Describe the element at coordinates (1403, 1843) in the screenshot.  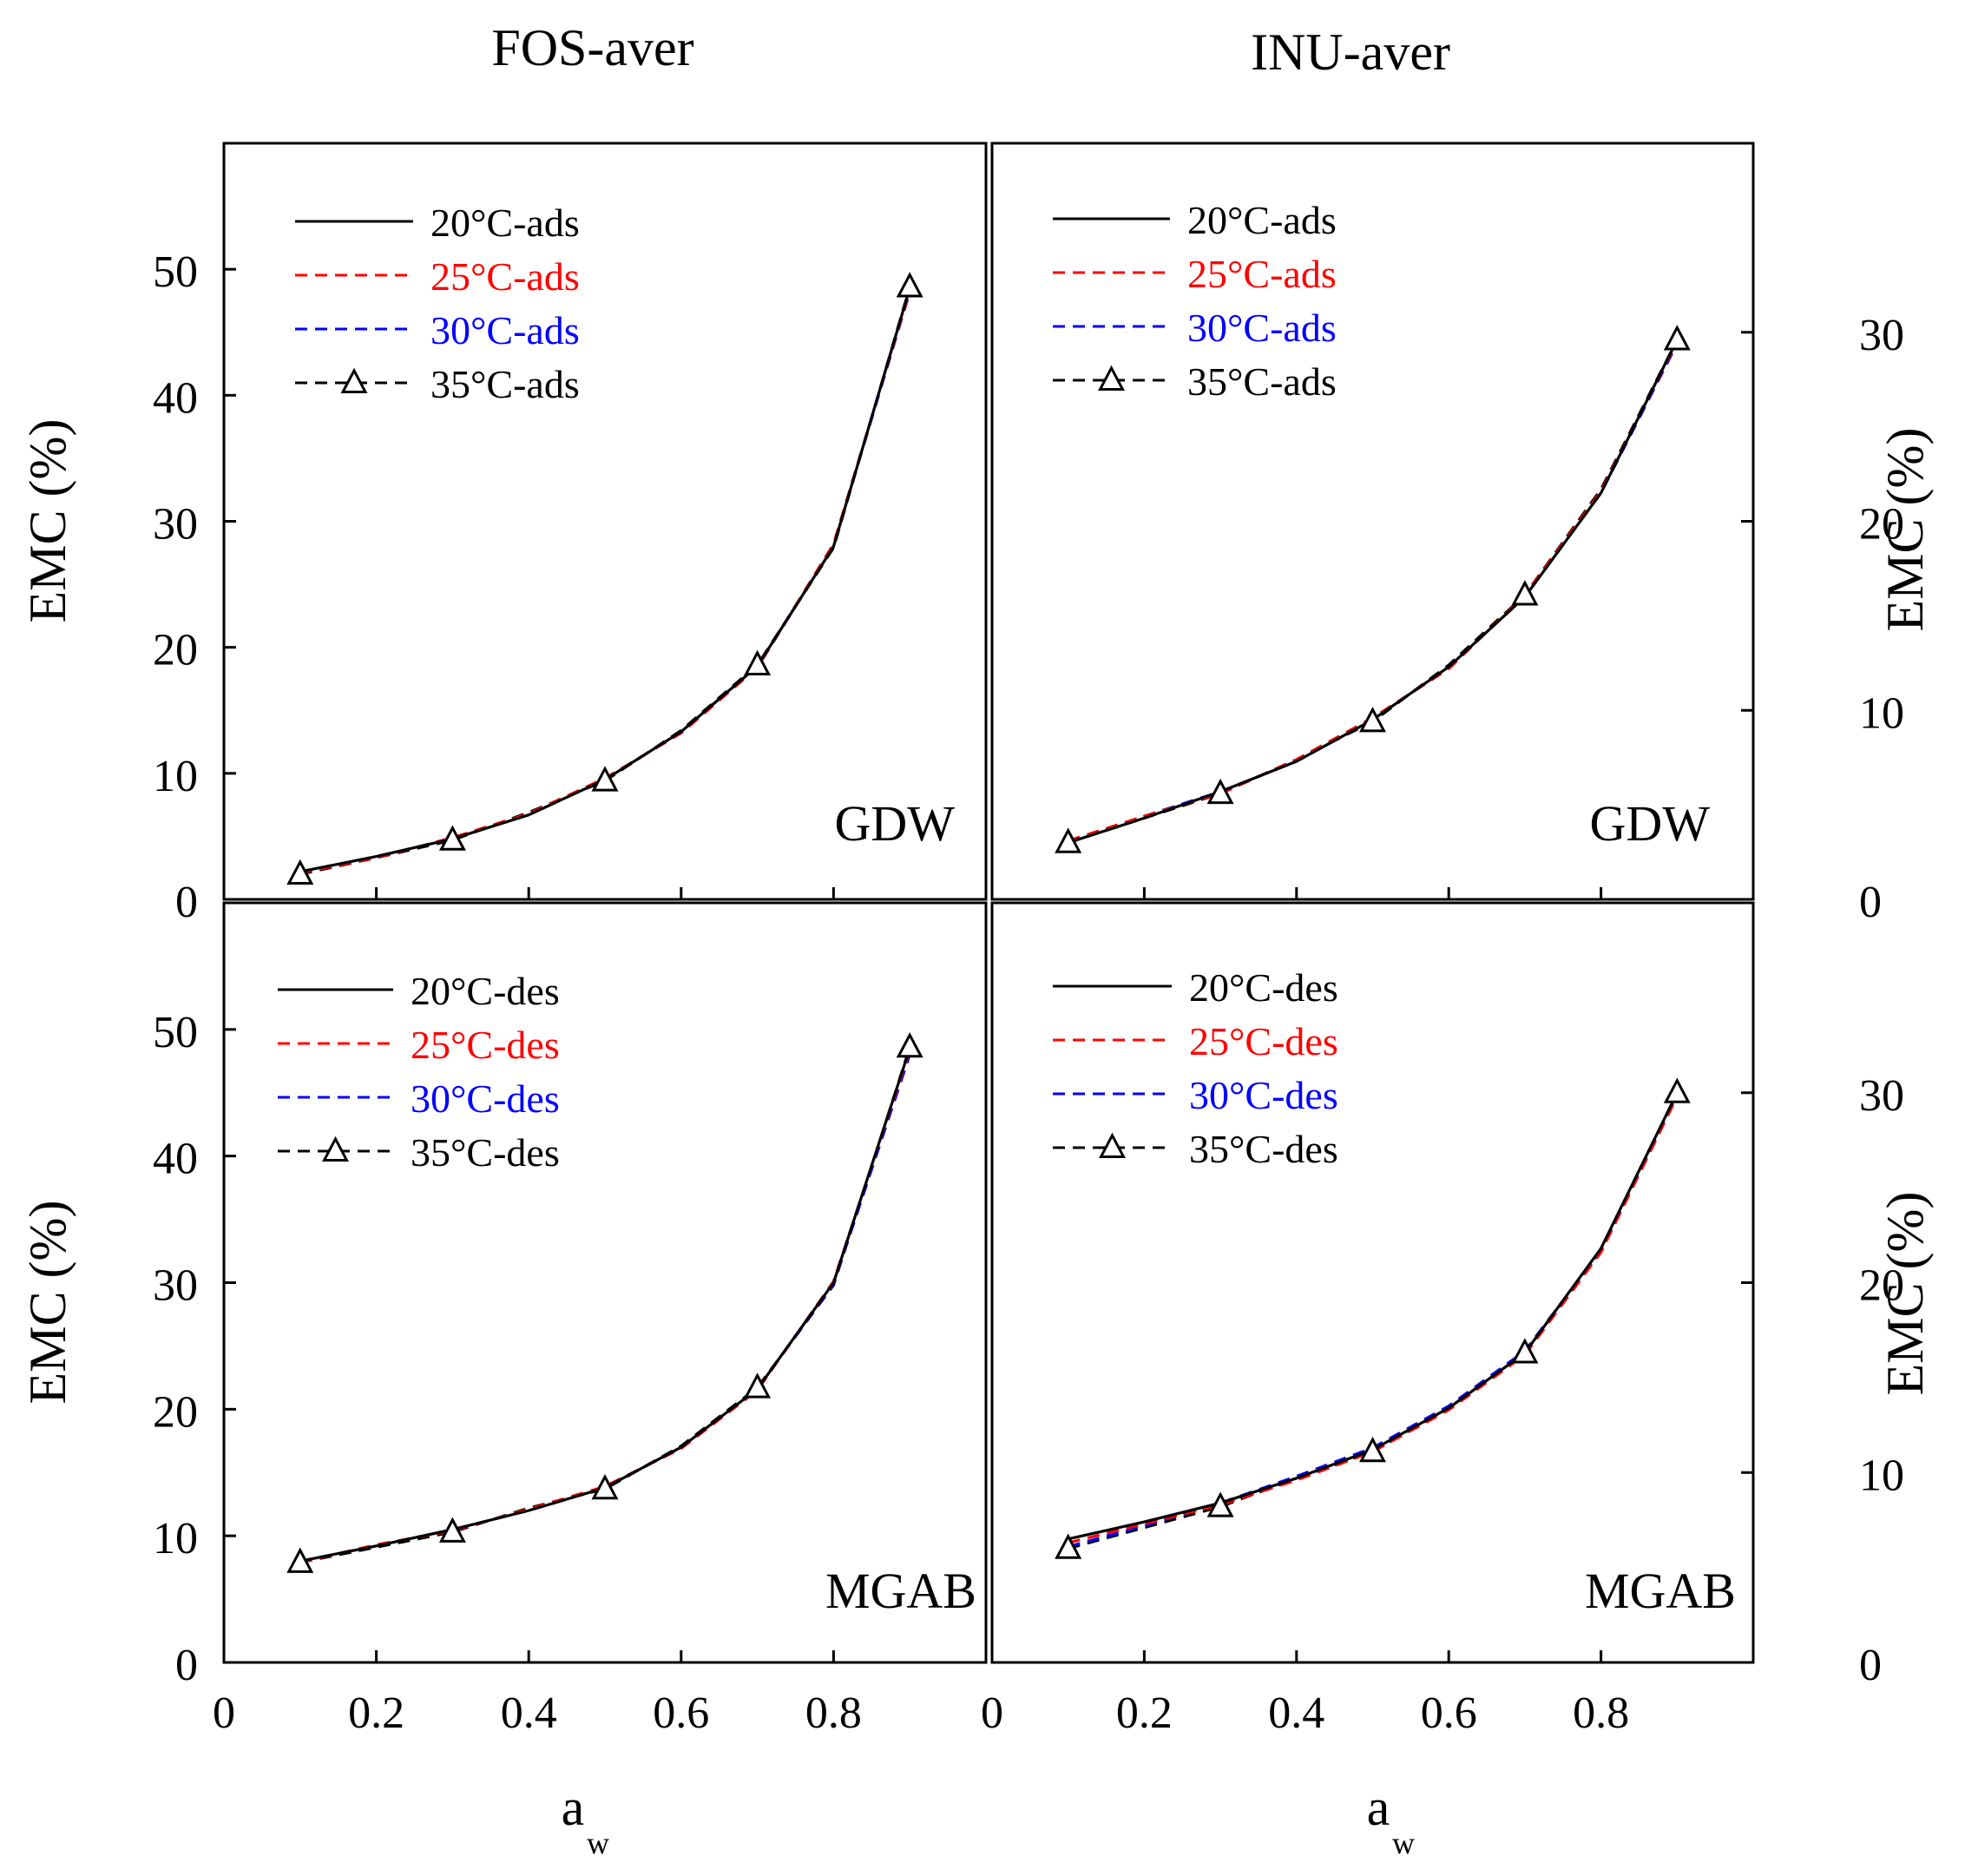
I see `xlabel-right-sub: w` at that location.